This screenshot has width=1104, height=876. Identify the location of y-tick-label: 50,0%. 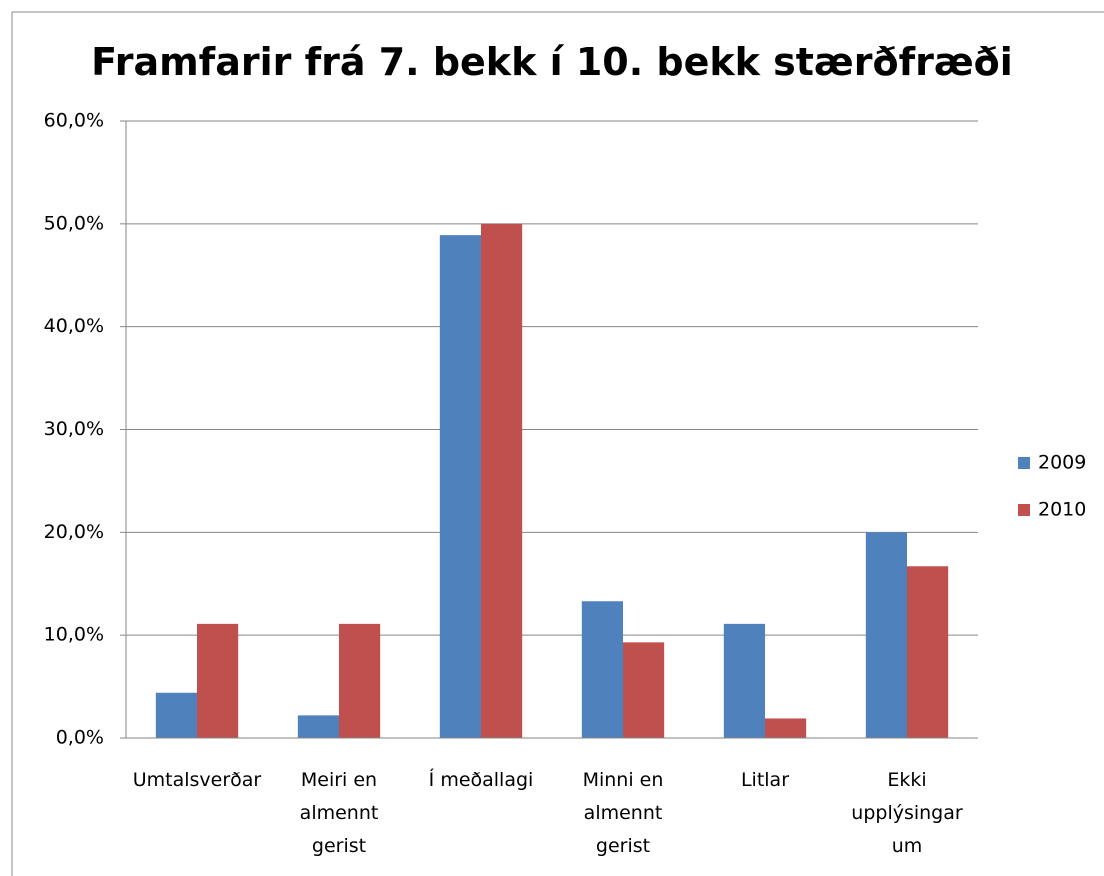
(74, 223).